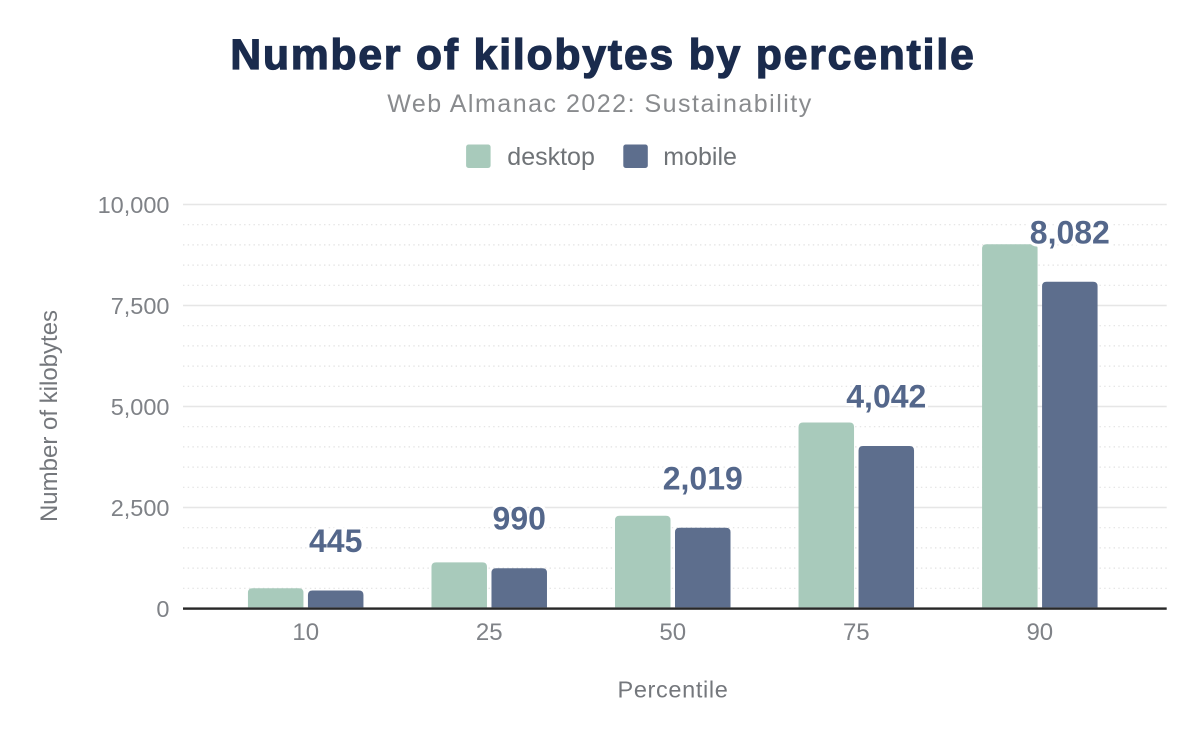  I want to click on svg-text: 8,082, so click(1070, 232).